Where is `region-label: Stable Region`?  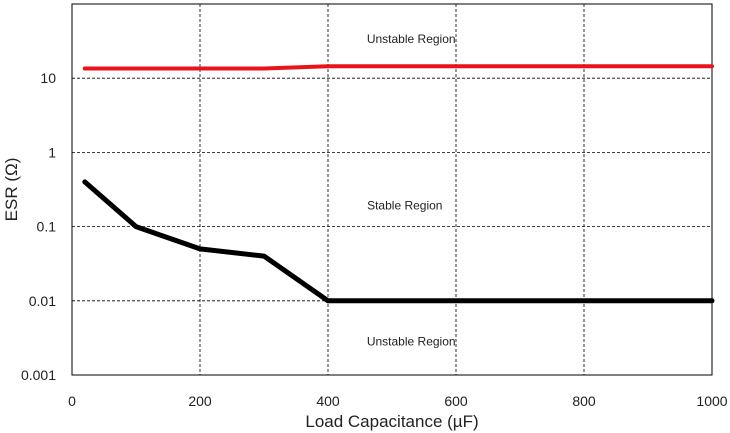 region-label: Stable Region is located at coordinates (404, 206).